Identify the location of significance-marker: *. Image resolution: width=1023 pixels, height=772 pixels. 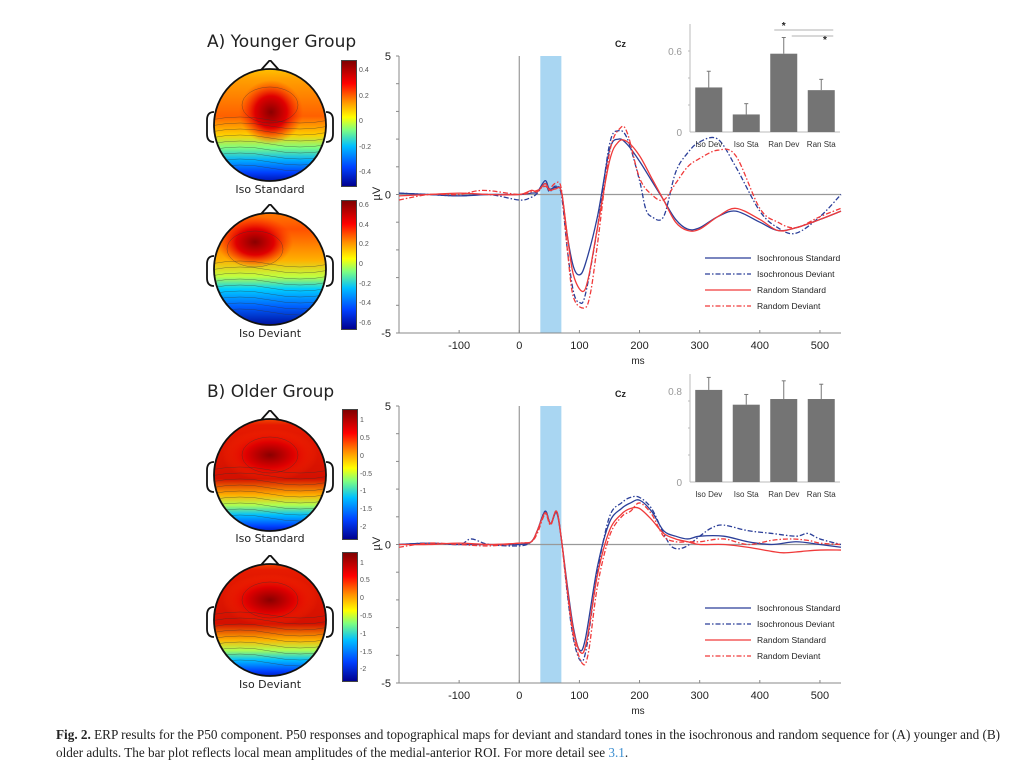
(825, 40).